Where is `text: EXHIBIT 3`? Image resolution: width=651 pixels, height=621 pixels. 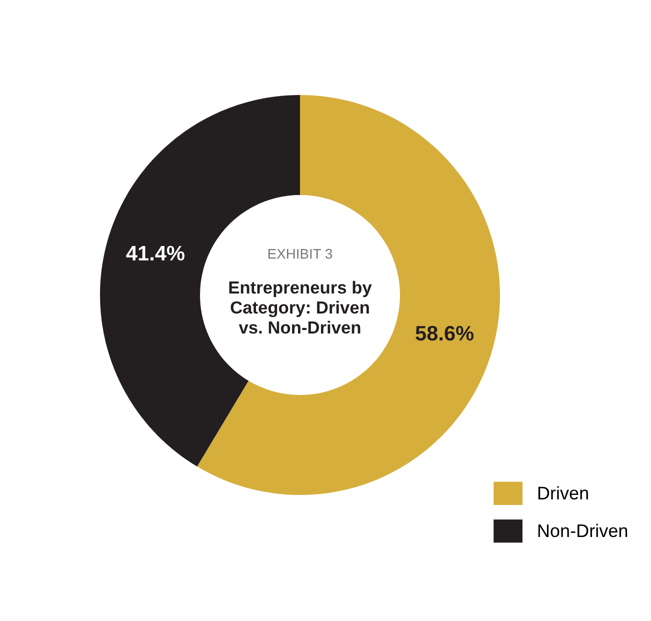
text: EXHIBIT 3 is located at coordinates (300, 253).